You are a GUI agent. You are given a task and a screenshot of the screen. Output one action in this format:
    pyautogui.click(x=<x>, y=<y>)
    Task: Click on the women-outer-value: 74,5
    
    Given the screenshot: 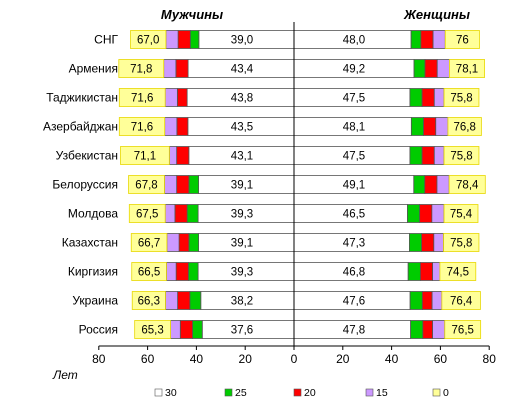 What is the action you would take?
    pyautogui.click(x=458, y=273)
    